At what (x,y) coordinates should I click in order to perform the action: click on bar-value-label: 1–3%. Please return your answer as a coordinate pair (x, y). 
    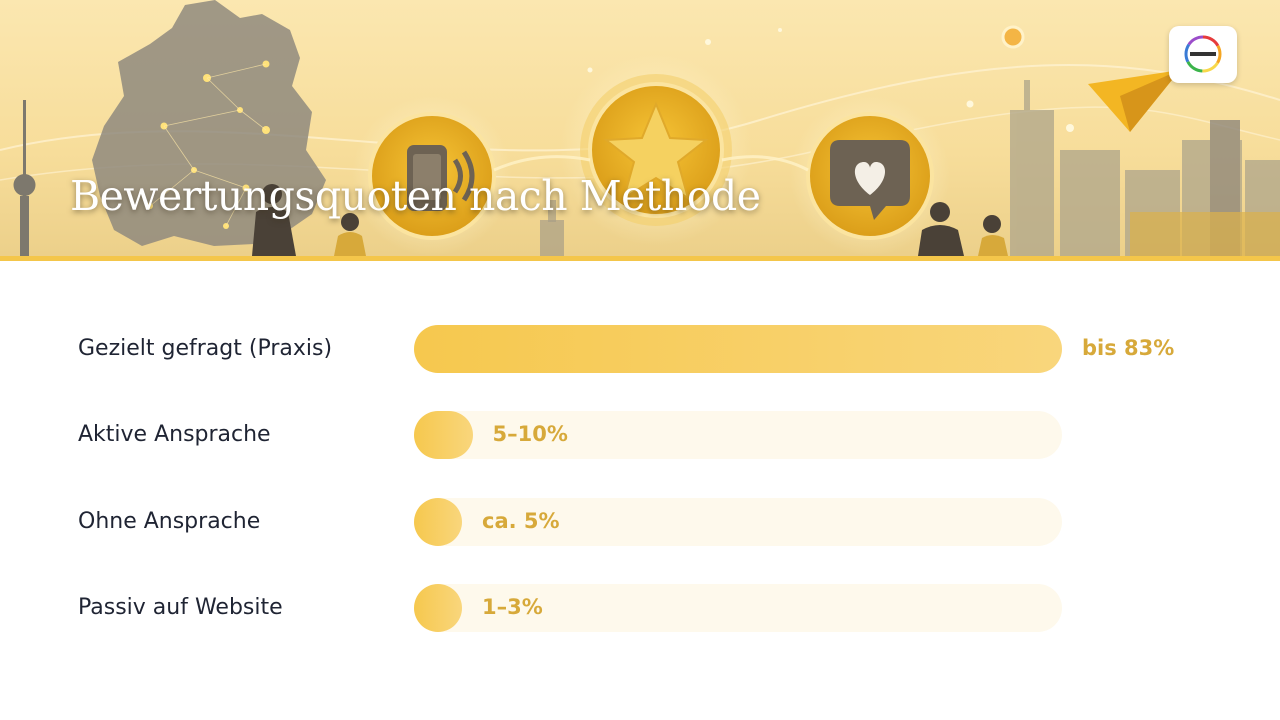
    Looking at the image, I should click on (512, 606).